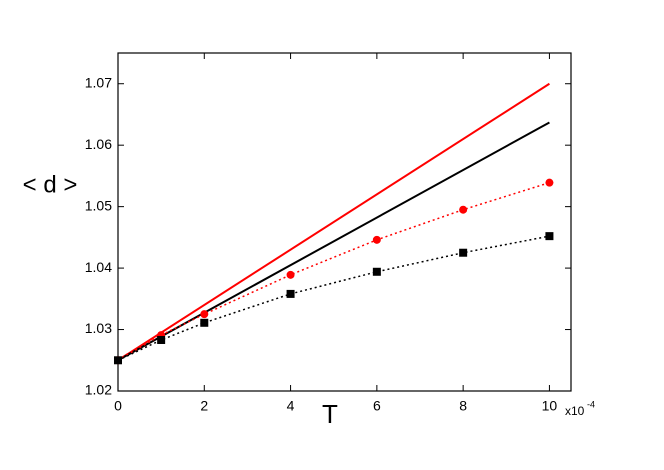 The height and width of the screenshot is (470, 664). Describe the element at coordinates (98, 82) in the screenshot. I see `y-tick-label: 1.07` at that location.